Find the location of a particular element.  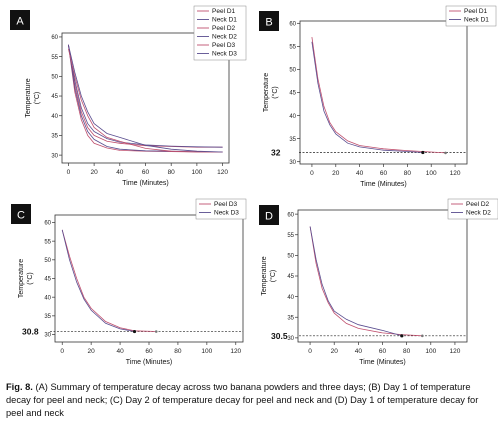

reference-value-label: 30.5 is located at coordinates (279, 336).